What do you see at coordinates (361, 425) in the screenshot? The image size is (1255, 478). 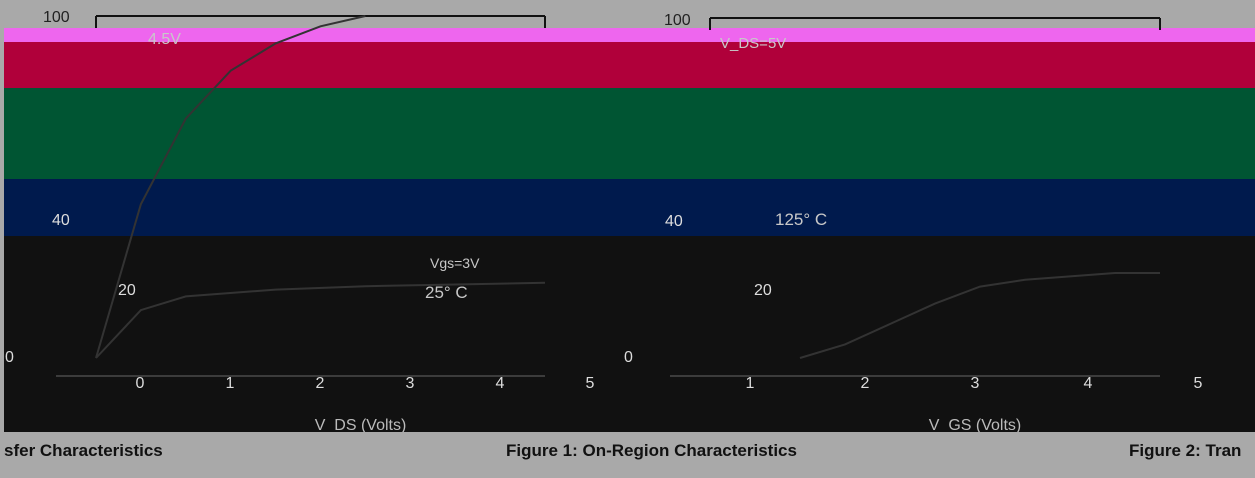 I see `x-axis-label: V_DS (Volts)` at bounding box center [361, 425].